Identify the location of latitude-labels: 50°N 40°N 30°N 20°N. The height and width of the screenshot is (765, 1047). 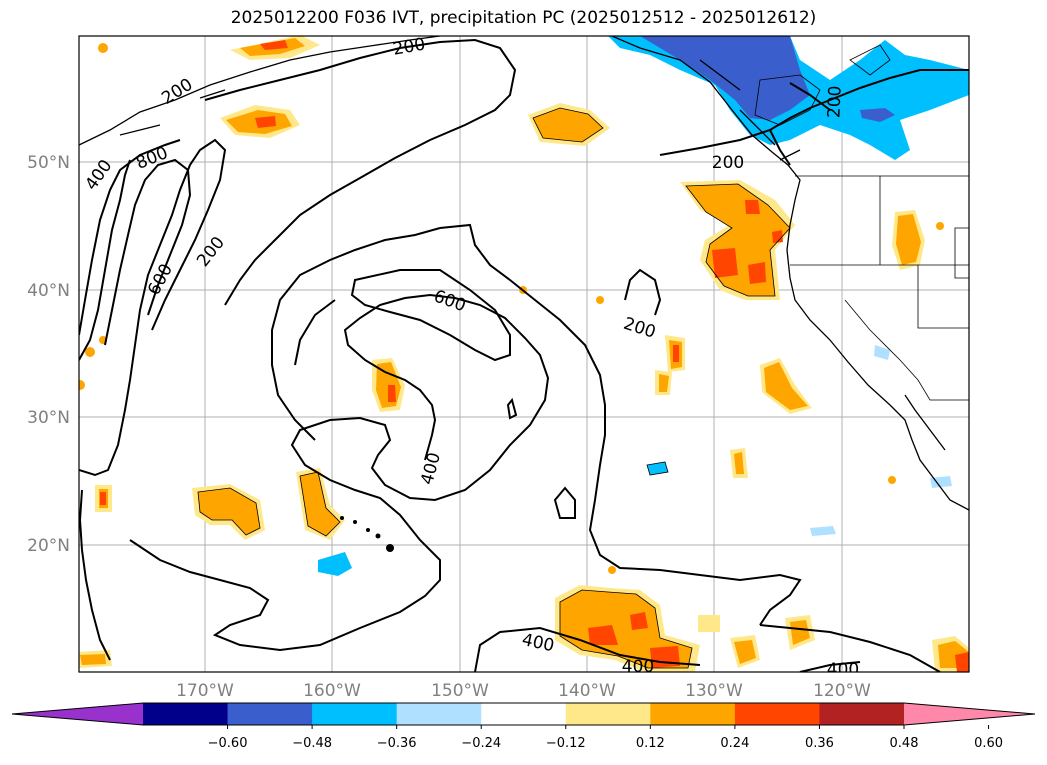
(48, 354).